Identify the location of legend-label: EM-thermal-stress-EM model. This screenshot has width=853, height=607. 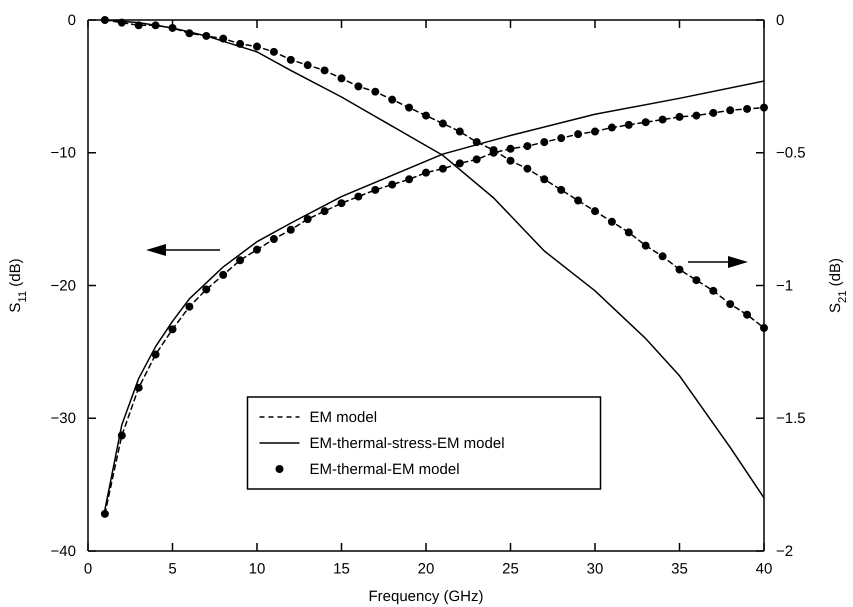
(407, 443).